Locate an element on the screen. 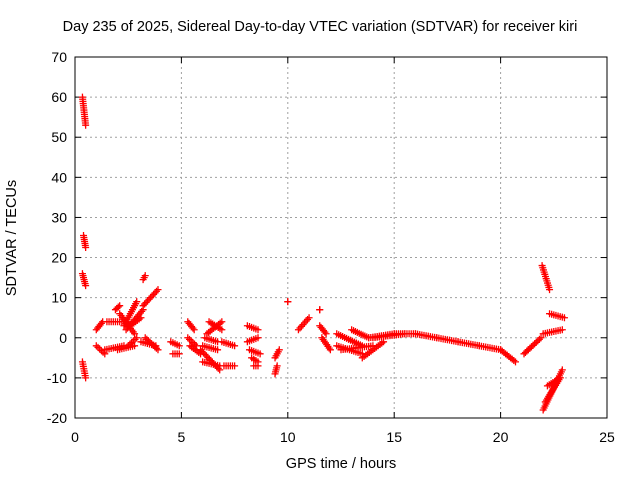  y-tick-label: 30 is located at coordinates (59, 217).